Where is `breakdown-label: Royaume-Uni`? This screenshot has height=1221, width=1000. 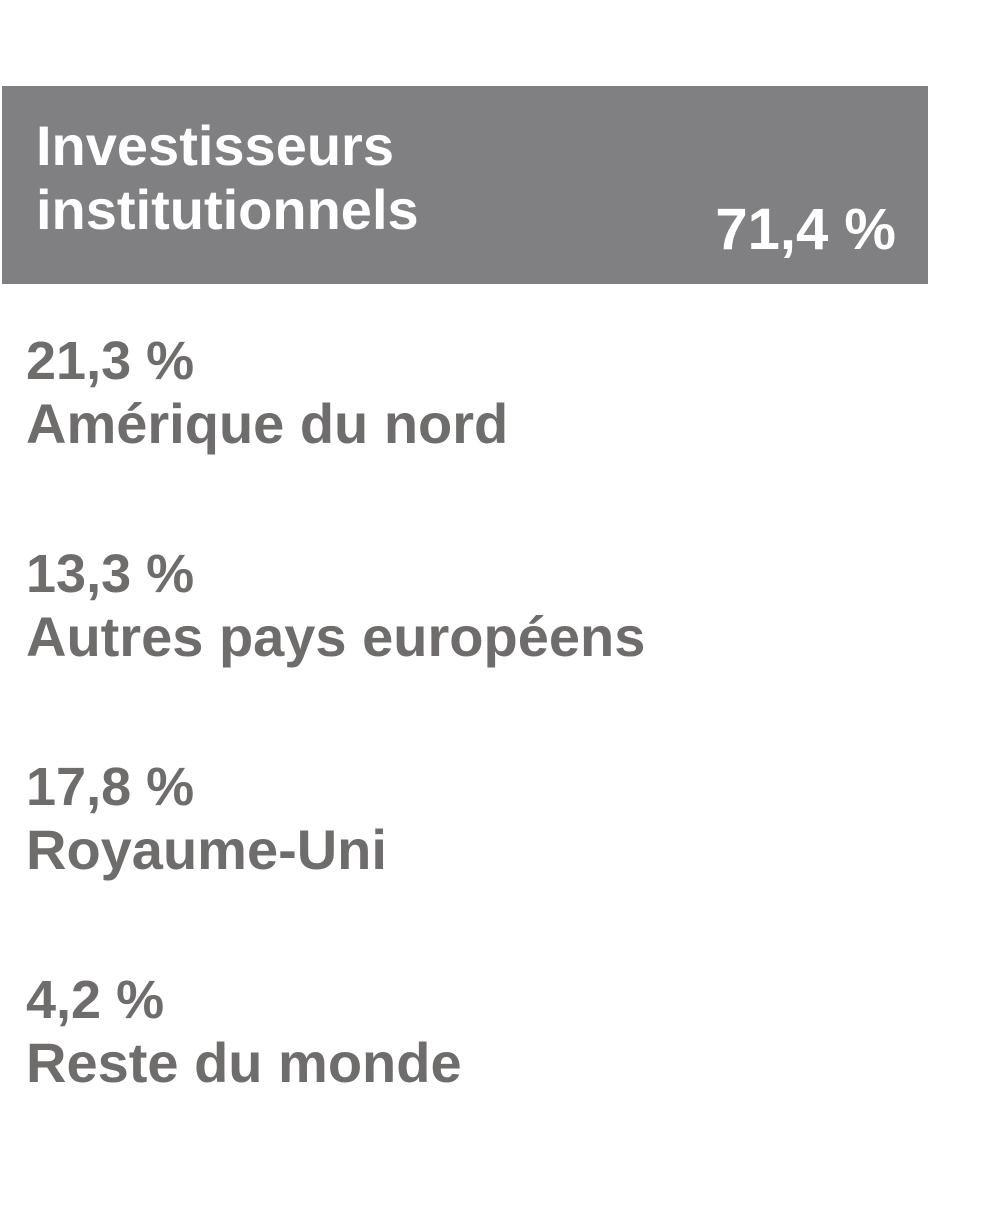 breakdown-label: Royaume-Uni is located at coordinates (206, 849).